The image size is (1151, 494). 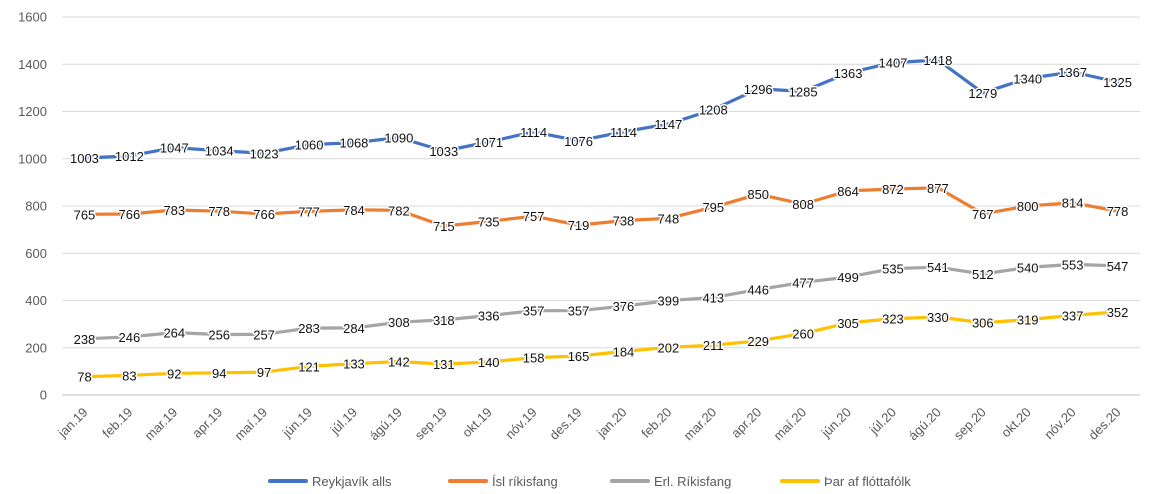 What do you see at coordinates (848, 323) in the screenshot?
I see `data-label: 305` at bounding box center [848, 323].